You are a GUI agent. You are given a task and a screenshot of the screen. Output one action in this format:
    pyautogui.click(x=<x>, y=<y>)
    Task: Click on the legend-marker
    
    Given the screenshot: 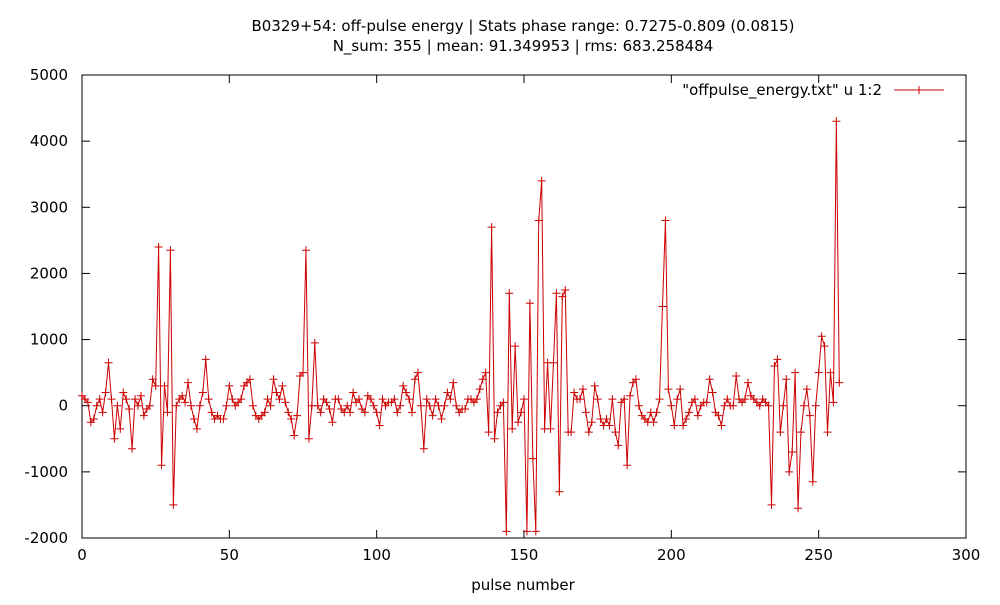 What is the action you would take?
    pyautogui.click(x=919, y=90)
    